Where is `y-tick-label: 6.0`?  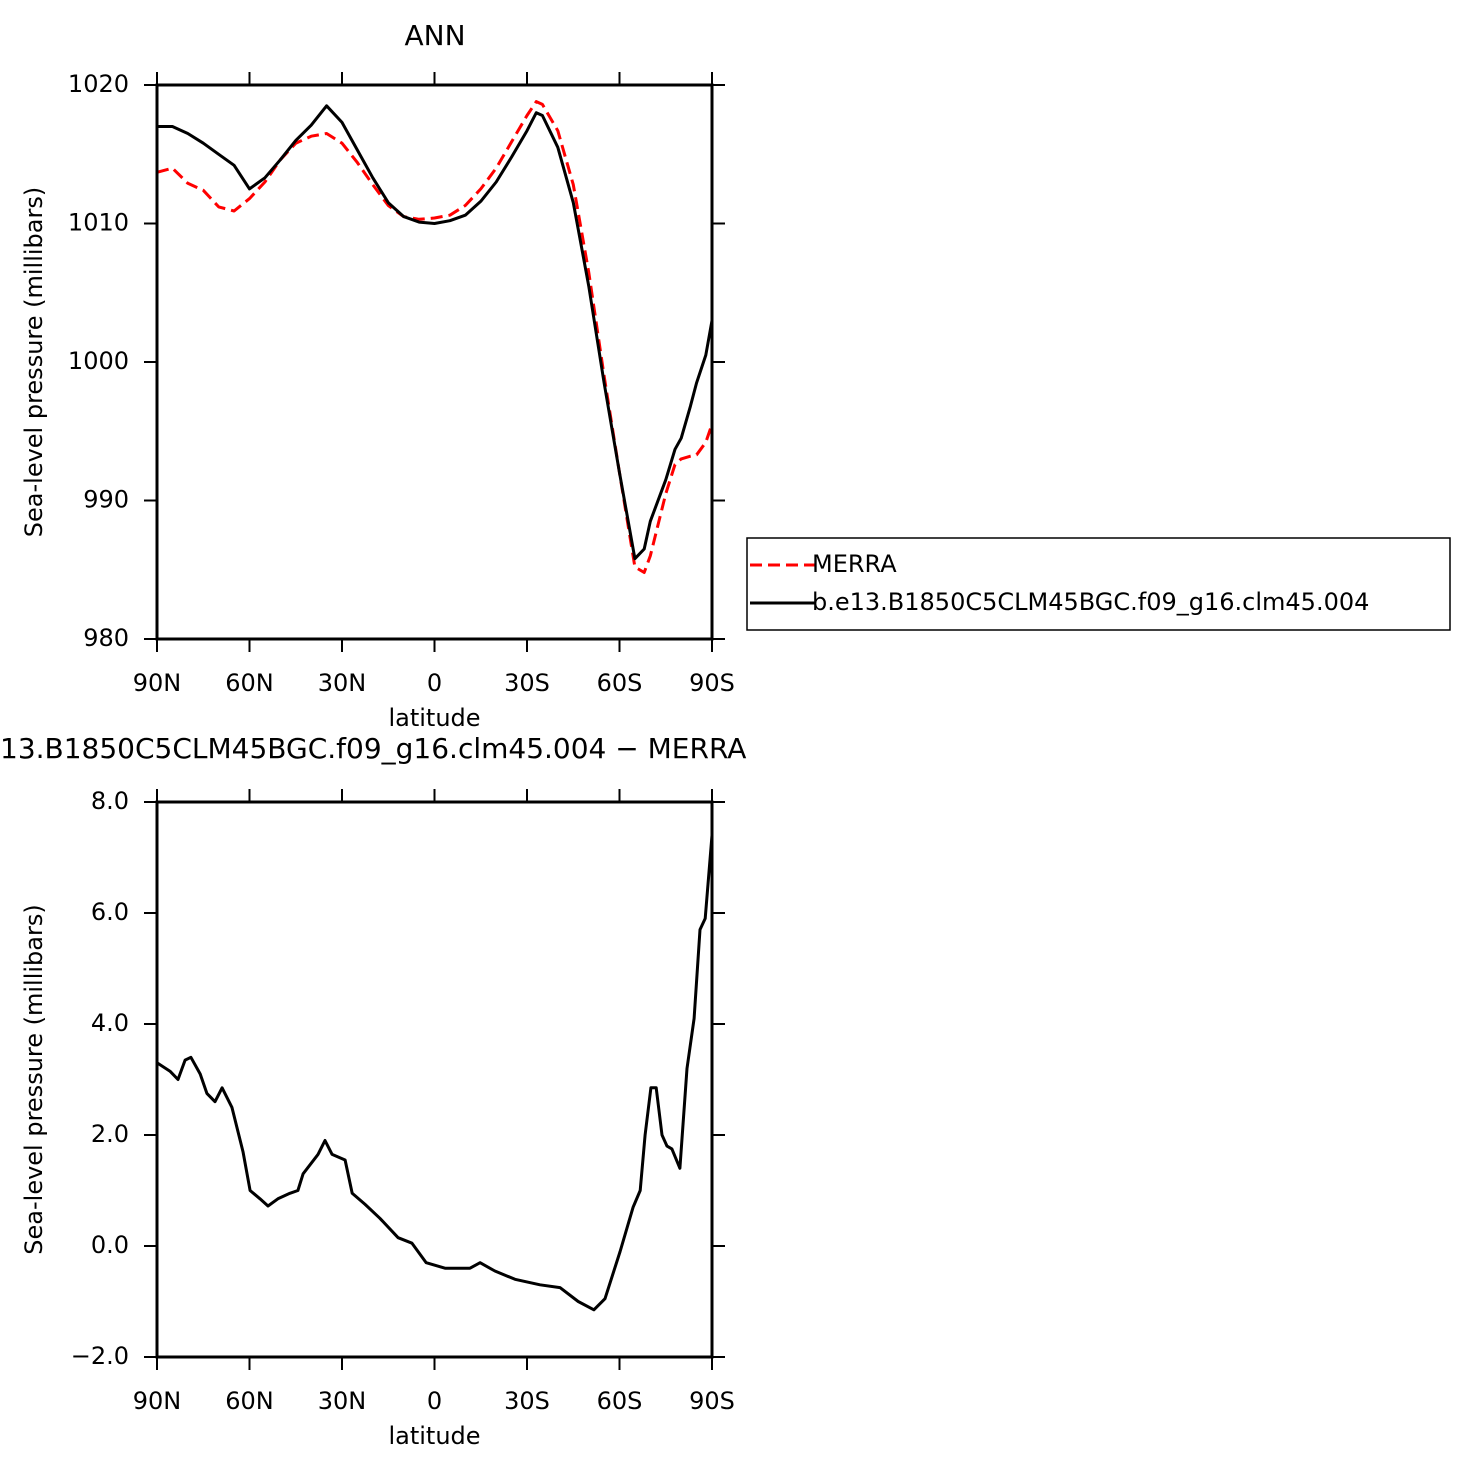
y-tick-label: 6.0 is located at coordinates (110, 912).